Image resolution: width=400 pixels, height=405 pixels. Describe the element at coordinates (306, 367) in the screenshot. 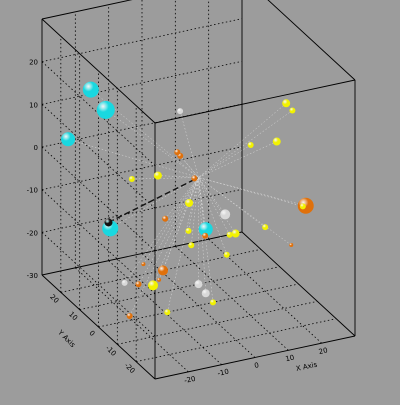

I see `x-axis-label: X Axis` at that location.